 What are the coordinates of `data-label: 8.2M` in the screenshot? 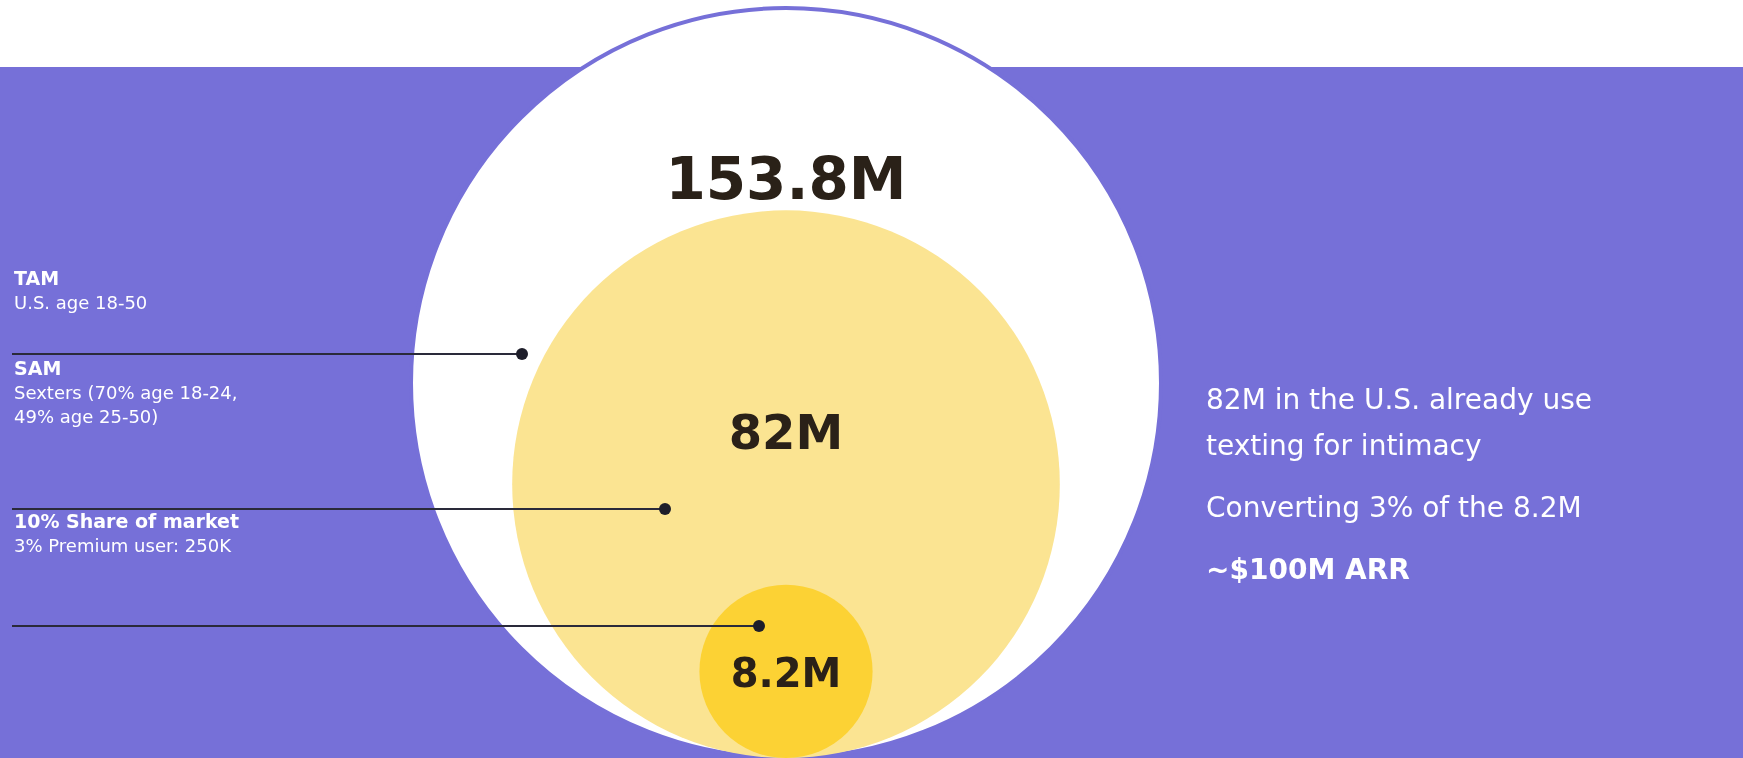 It's located at (786, 673).